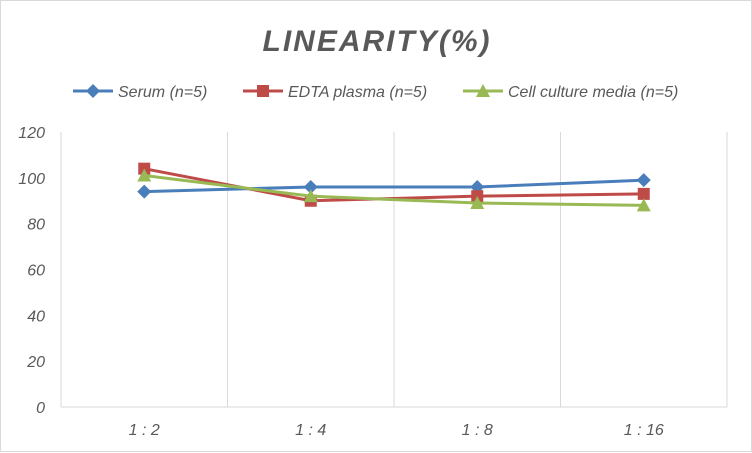 The height and width of the screenshot is (453, 752). Describe the element at coordinates (35, 362) in the screenshot. I see `y-tick-label: 20` at that location.